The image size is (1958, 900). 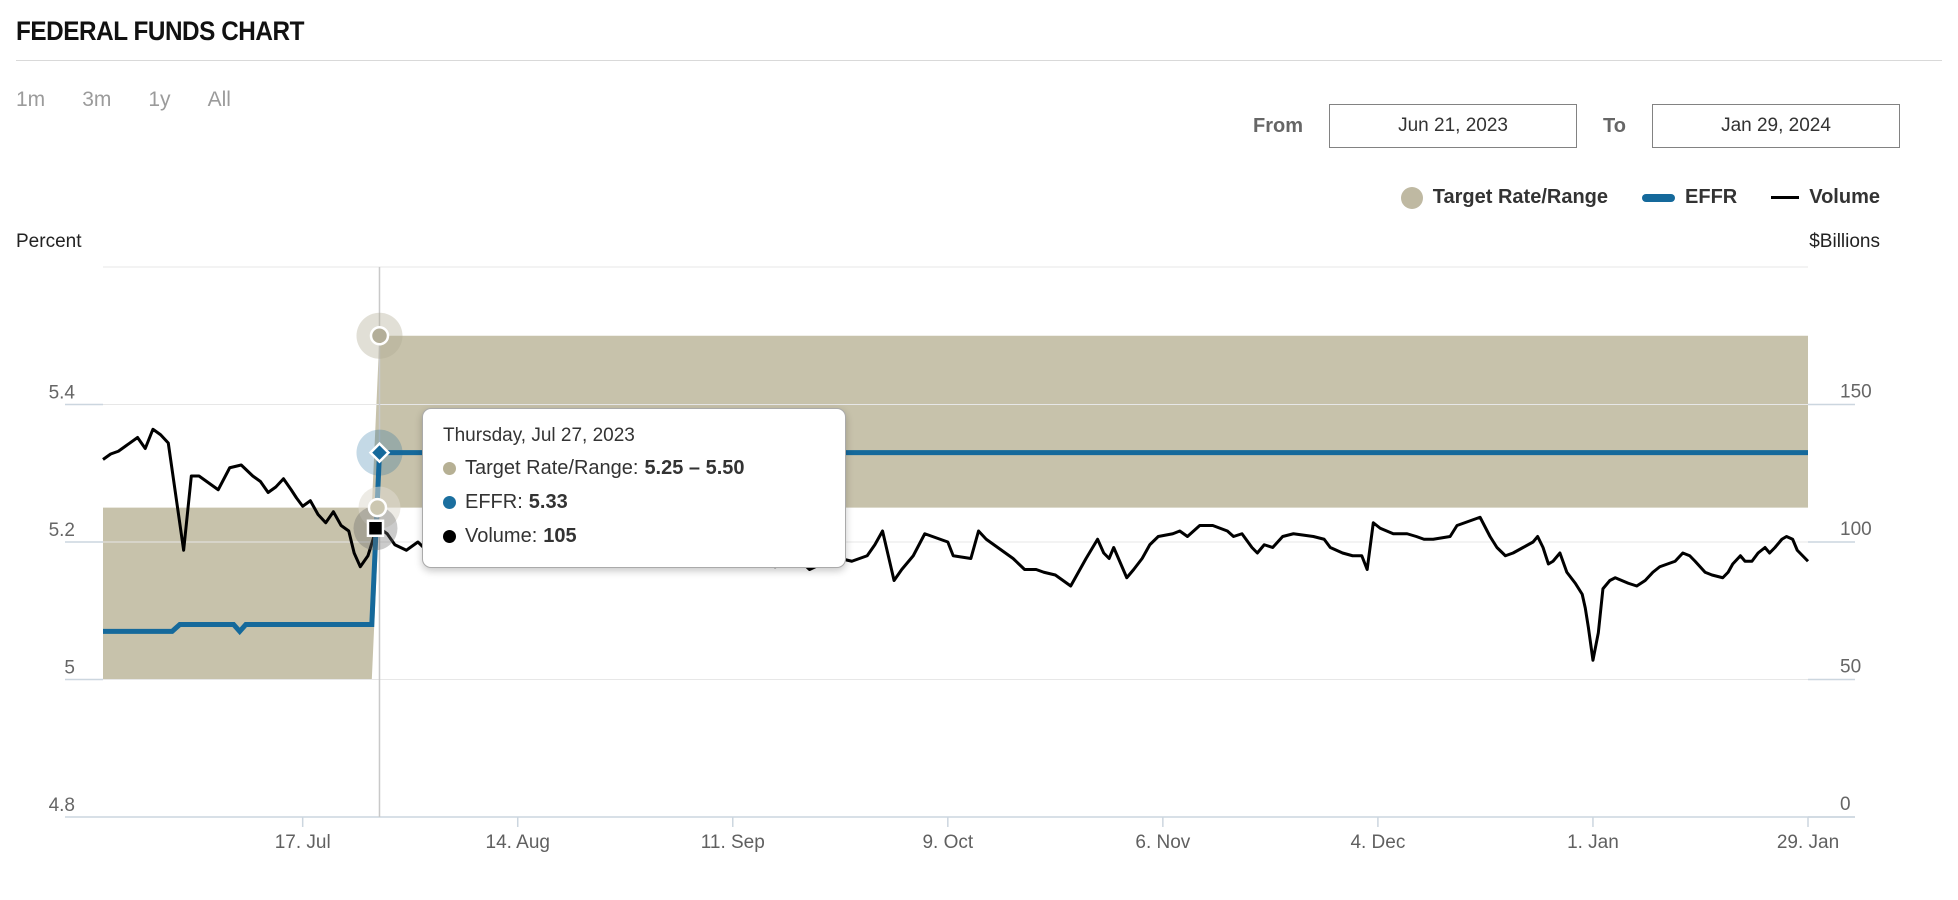 I want to click on tooltip-date: Thursday, Jul 27, 2023, so click(x=539, y=435).